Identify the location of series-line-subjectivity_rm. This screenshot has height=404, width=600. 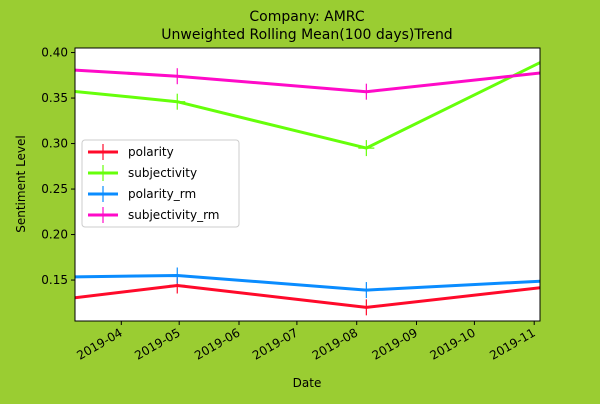
(307, 81).